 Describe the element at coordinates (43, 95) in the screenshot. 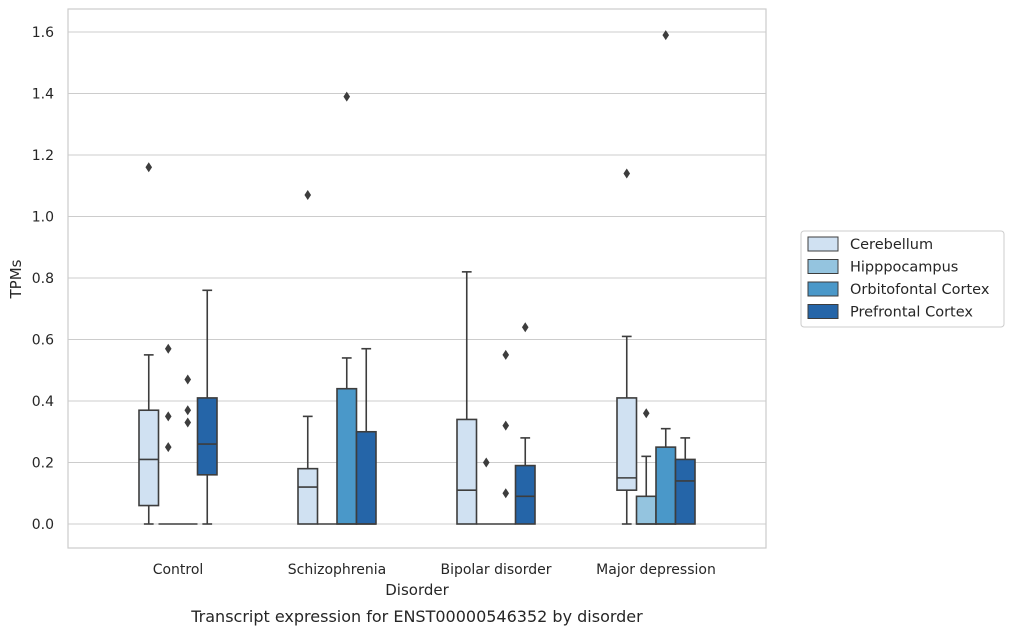

I see `y-tick-label: 1.4` at that location.